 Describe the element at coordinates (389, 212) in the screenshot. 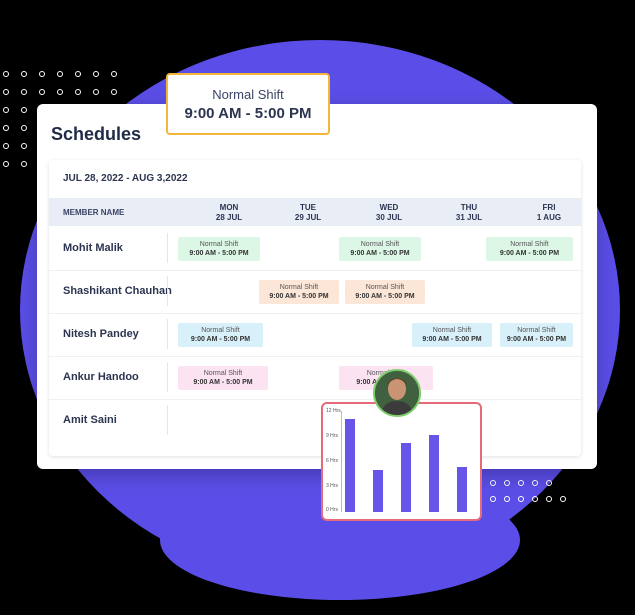

I see `column-header-wed: WED 30 JUL` at that location.